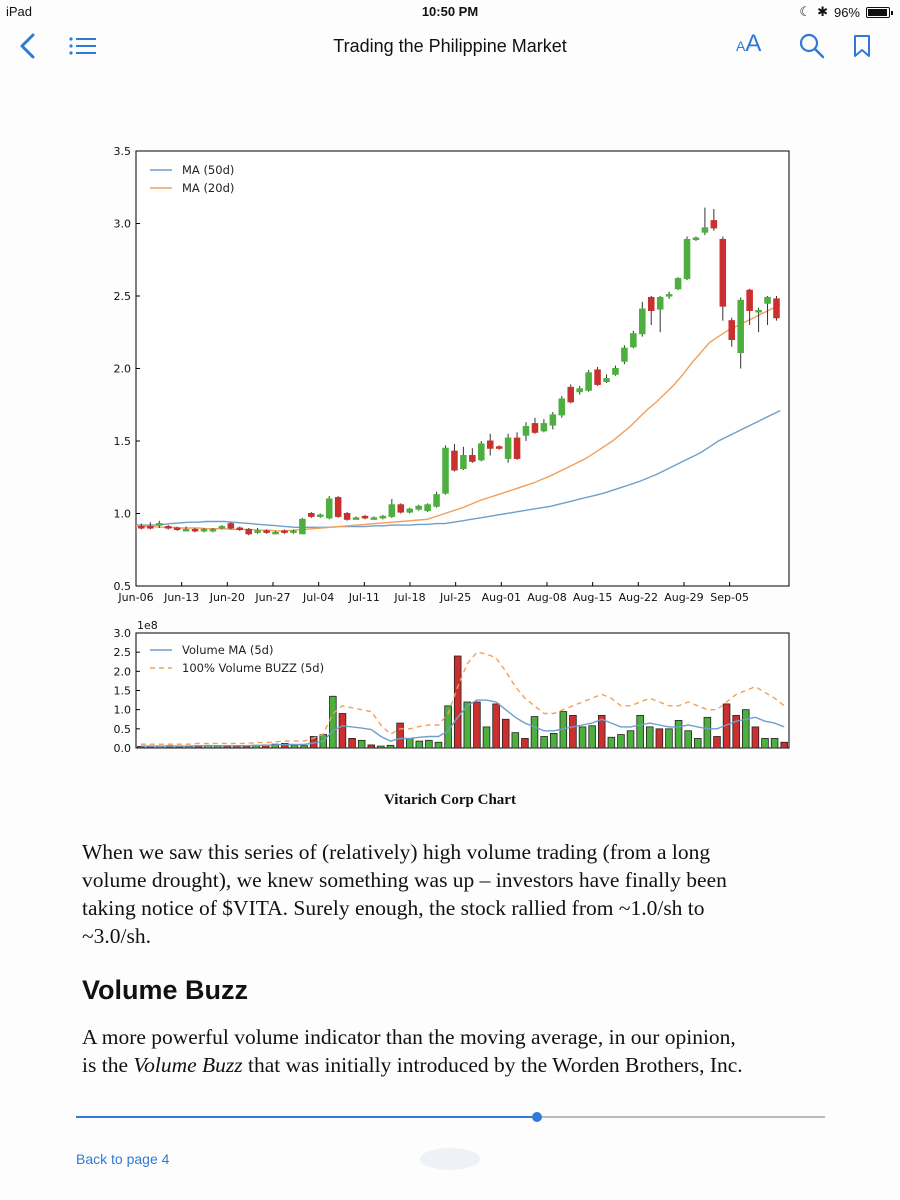 The height and width of the screenshot is (1200, 900). What do you see at coordinates (409, 597) in the screenshot?
I see `x-tick-label: Jul-18` at bounding box center [409, 597].